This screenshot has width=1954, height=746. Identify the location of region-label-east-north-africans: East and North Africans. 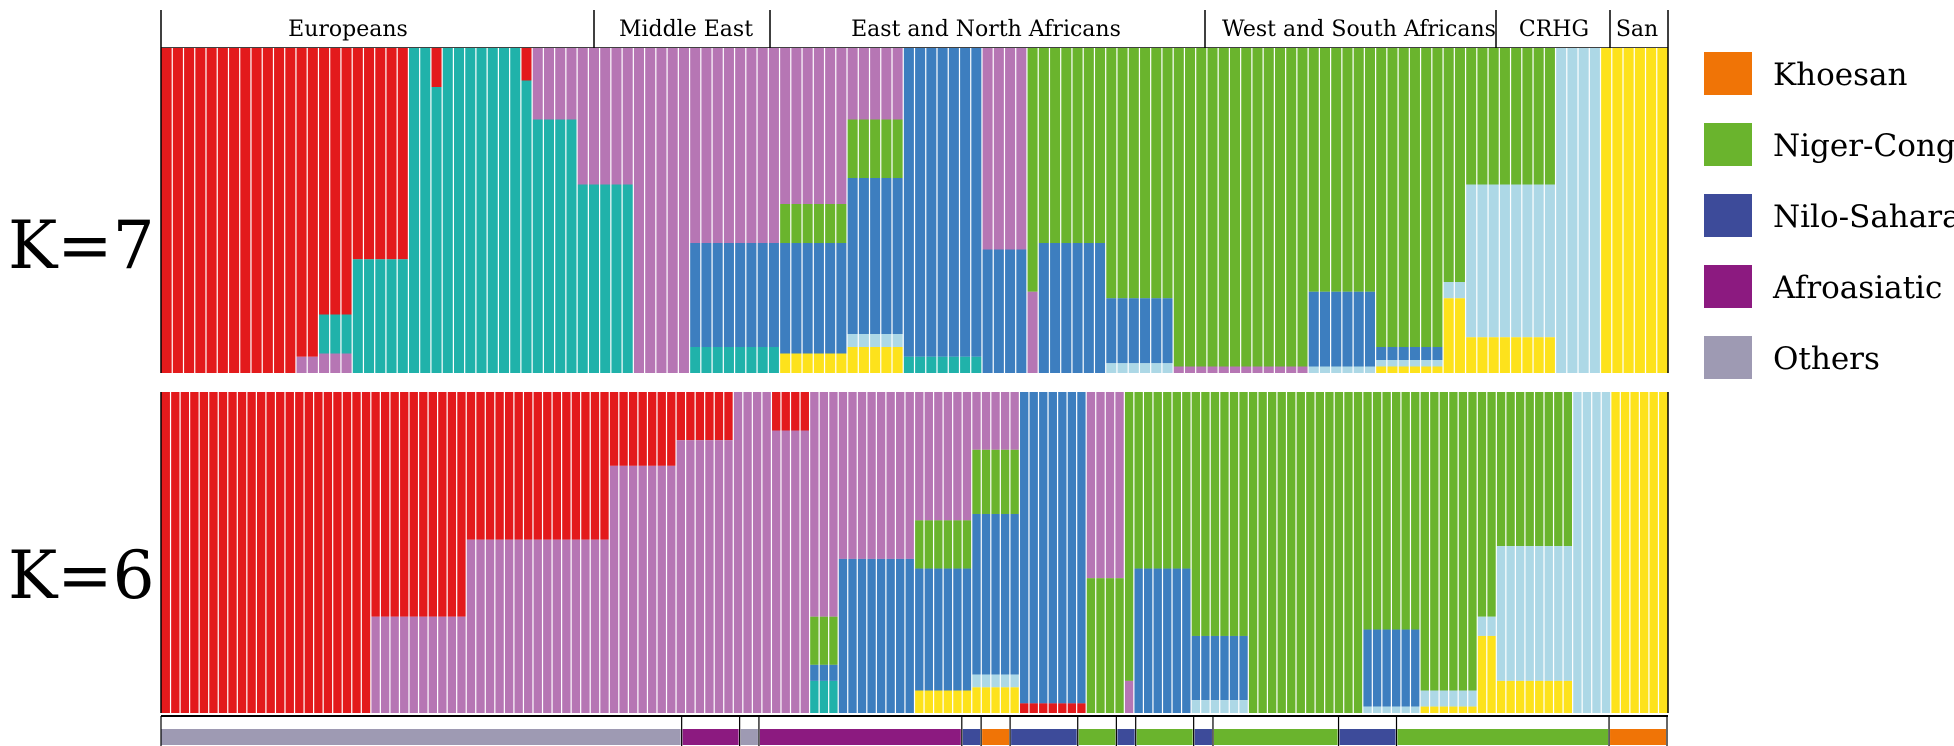
(986, 29).